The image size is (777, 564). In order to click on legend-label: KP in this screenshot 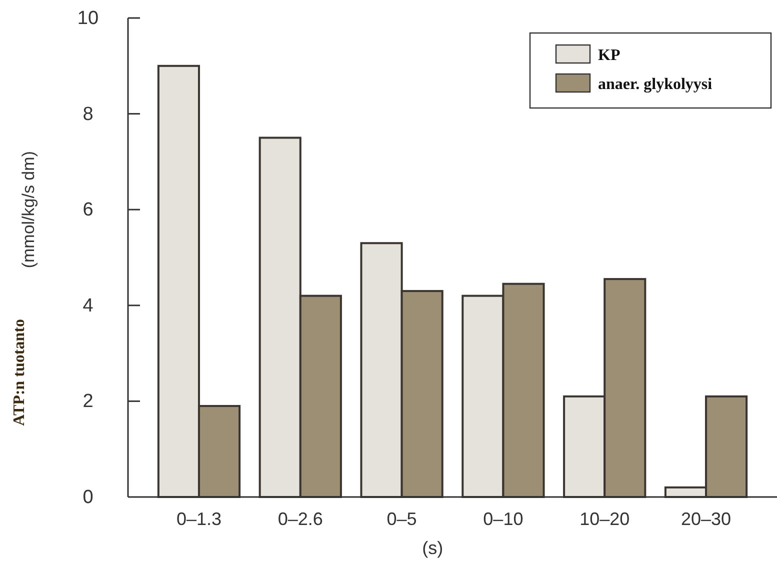, I will do `click(609, 55)`.